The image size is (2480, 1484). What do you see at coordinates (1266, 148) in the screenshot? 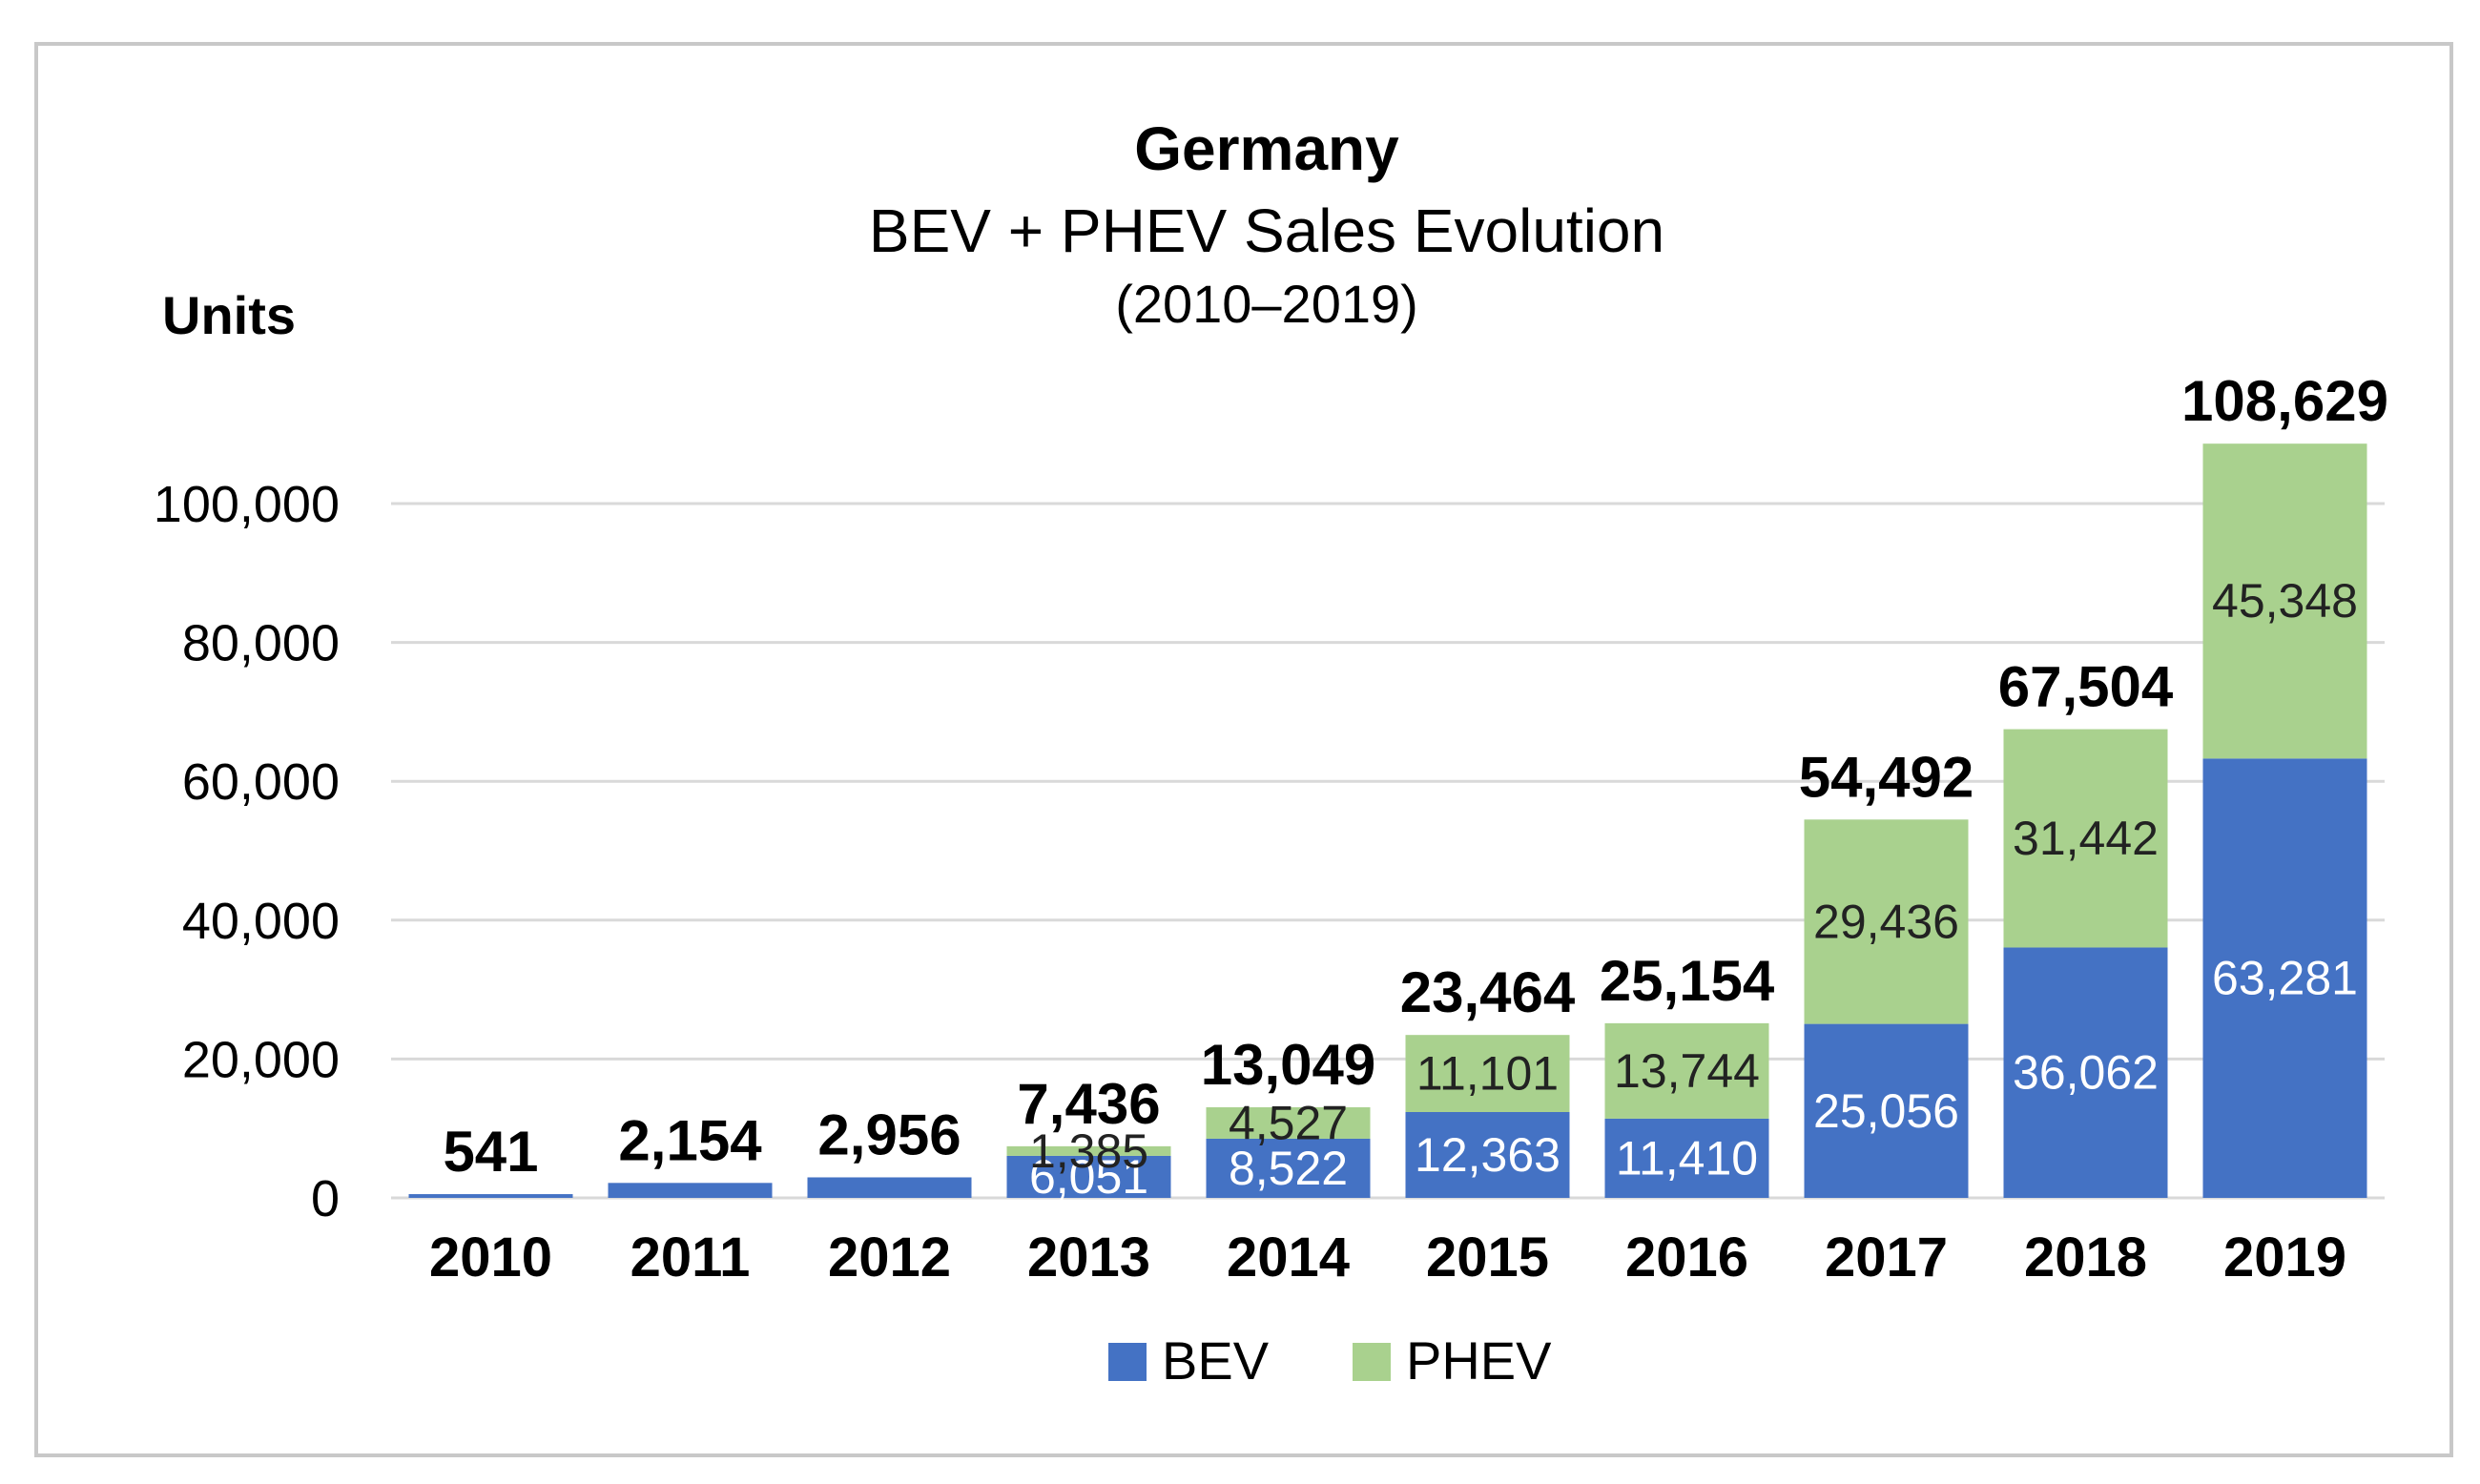
I see `chart-title: Germany` at bounding box center [1266, 148].